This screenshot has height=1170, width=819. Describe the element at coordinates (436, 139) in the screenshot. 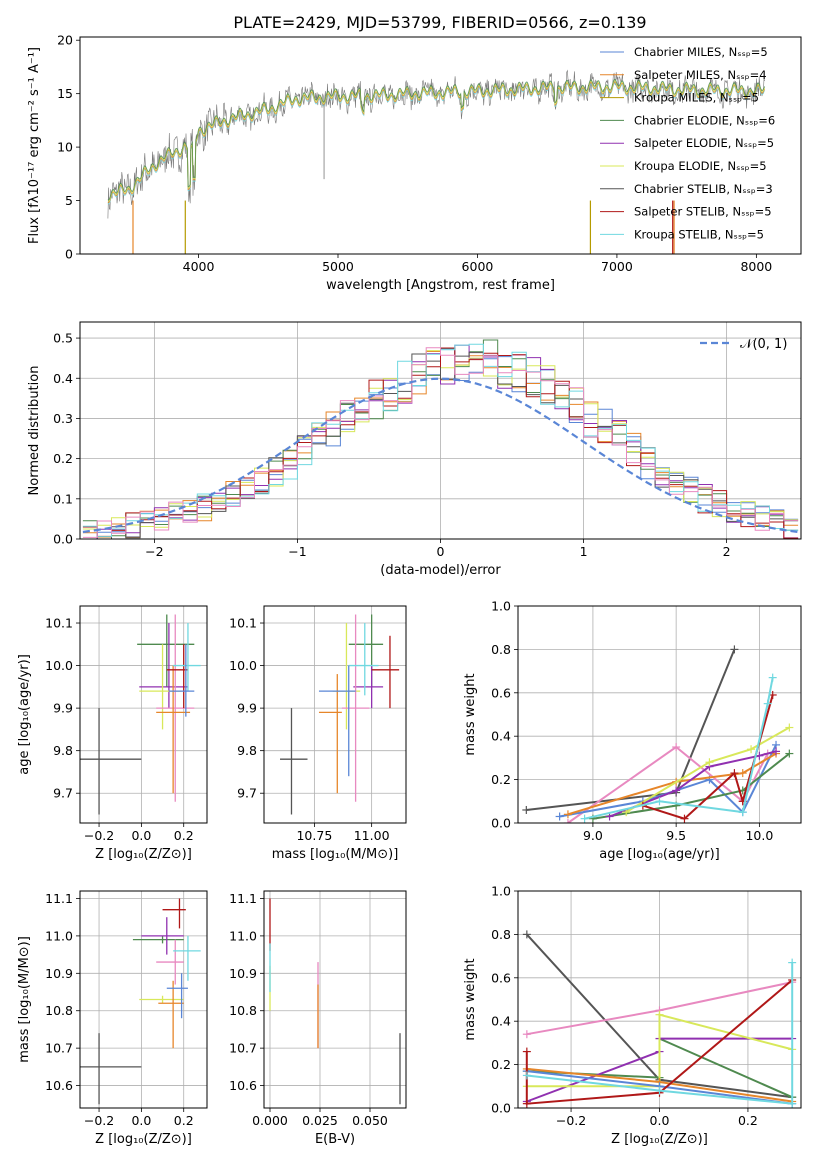

I see `model-spectrum-line` at that location.